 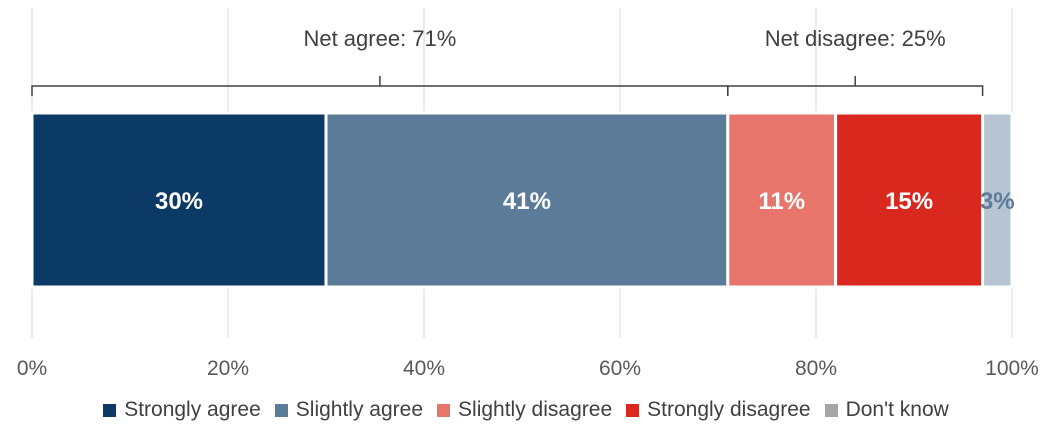 I want to click on net-label: Net disagree: 25%, so click(x=855, y=38).